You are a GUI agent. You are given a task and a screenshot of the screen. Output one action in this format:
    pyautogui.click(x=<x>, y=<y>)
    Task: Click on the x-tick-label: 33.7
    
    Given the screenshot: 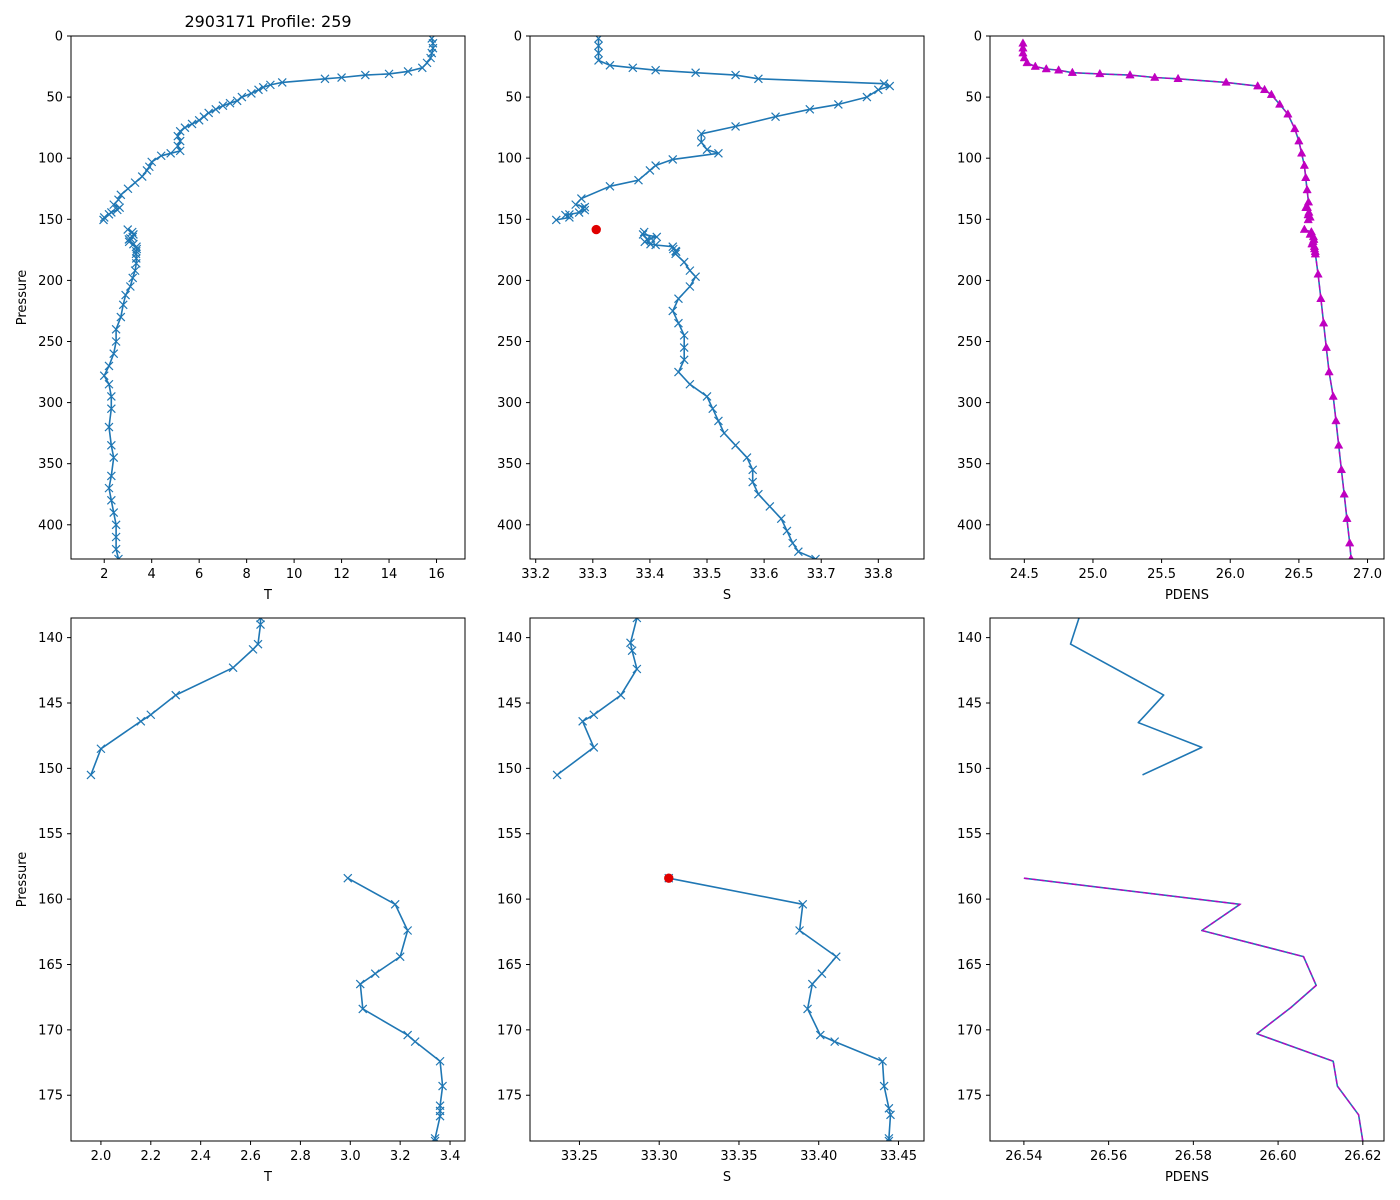 What is the action you would take?
    pyautogui.click(x=821, y=574)
    